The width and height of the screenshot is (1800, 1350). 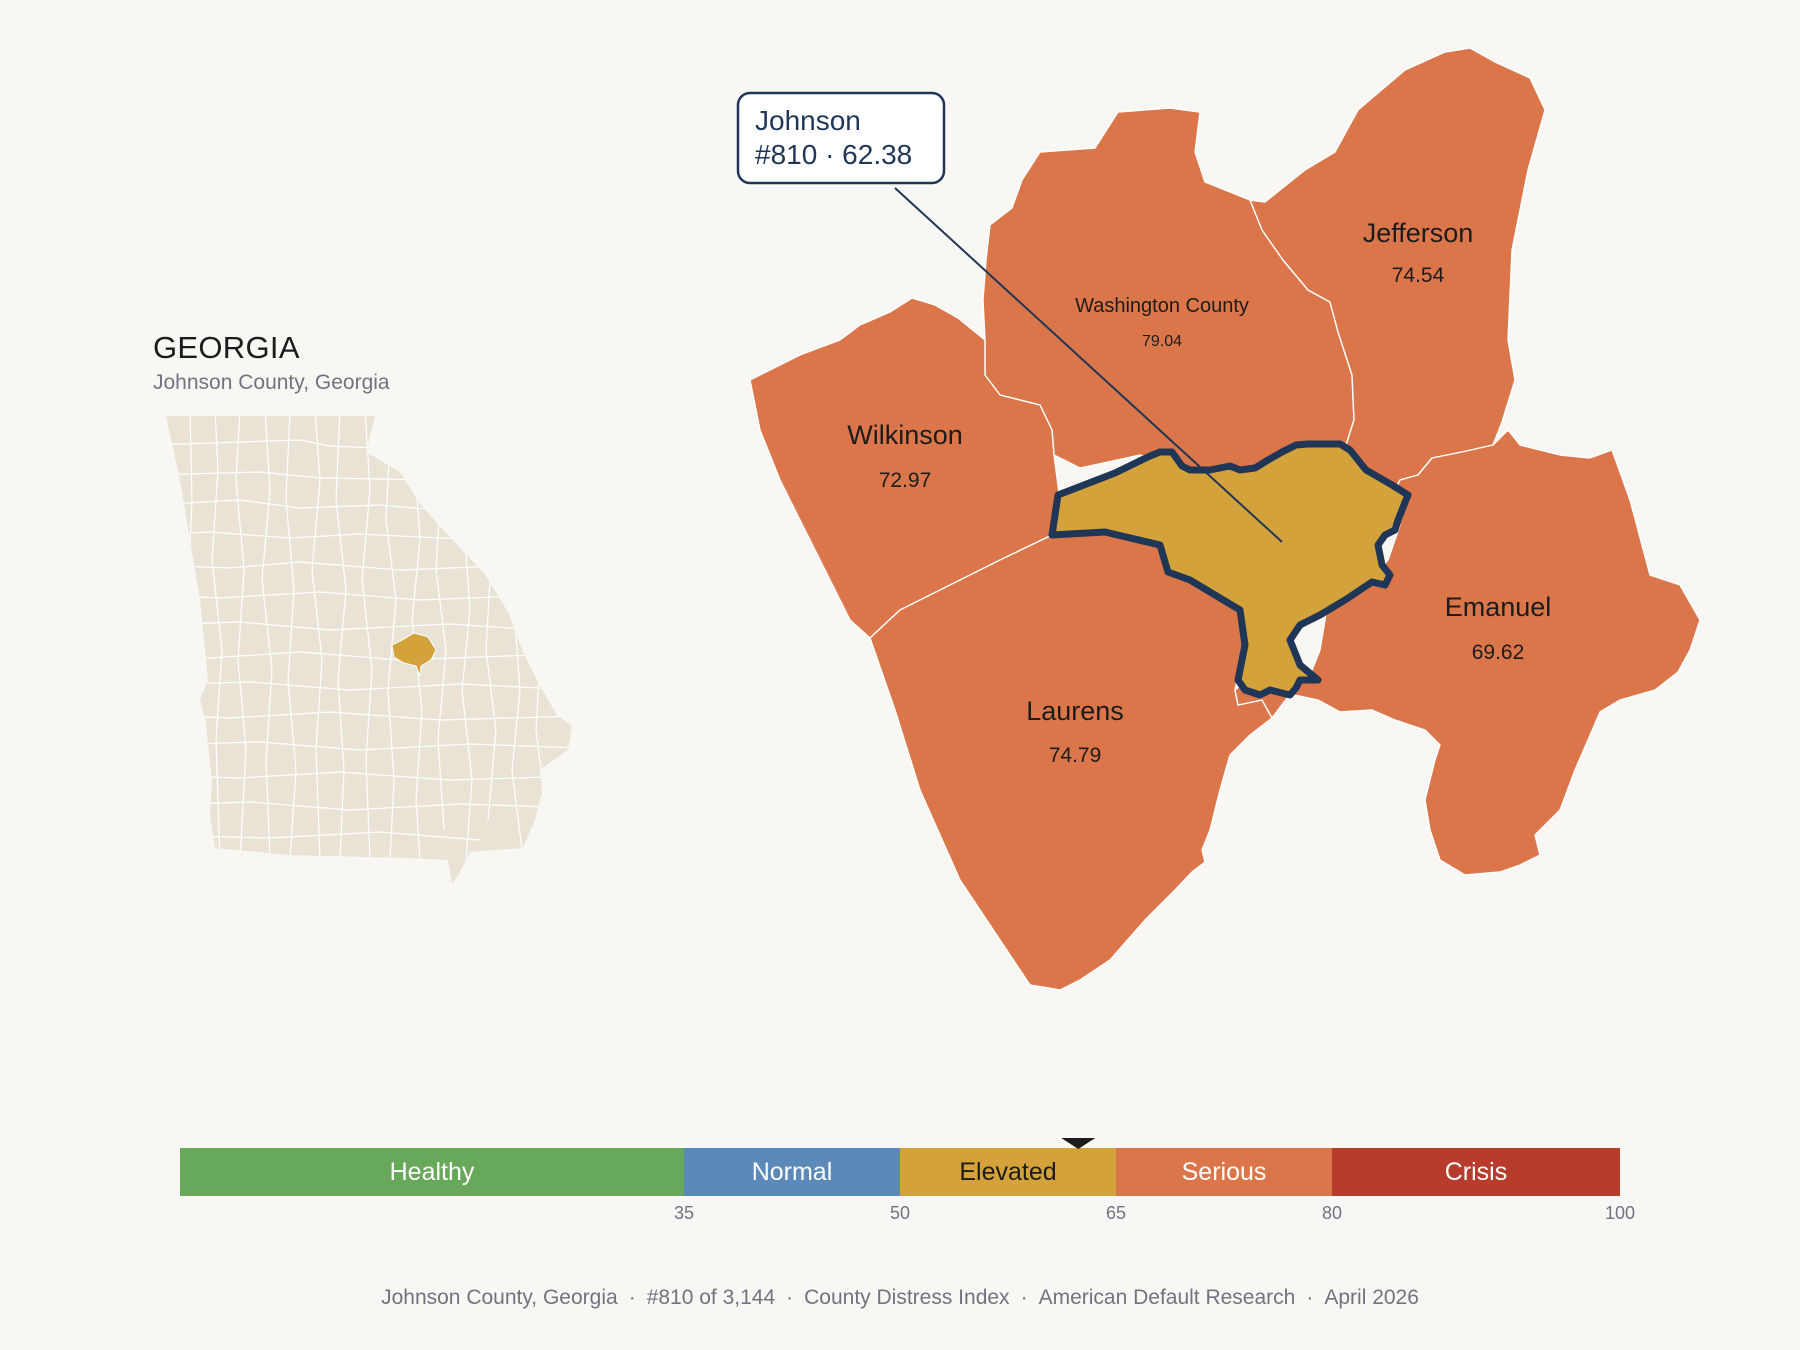 I want to click on callout-county-name: Johnson, so click(x=808, y=120).